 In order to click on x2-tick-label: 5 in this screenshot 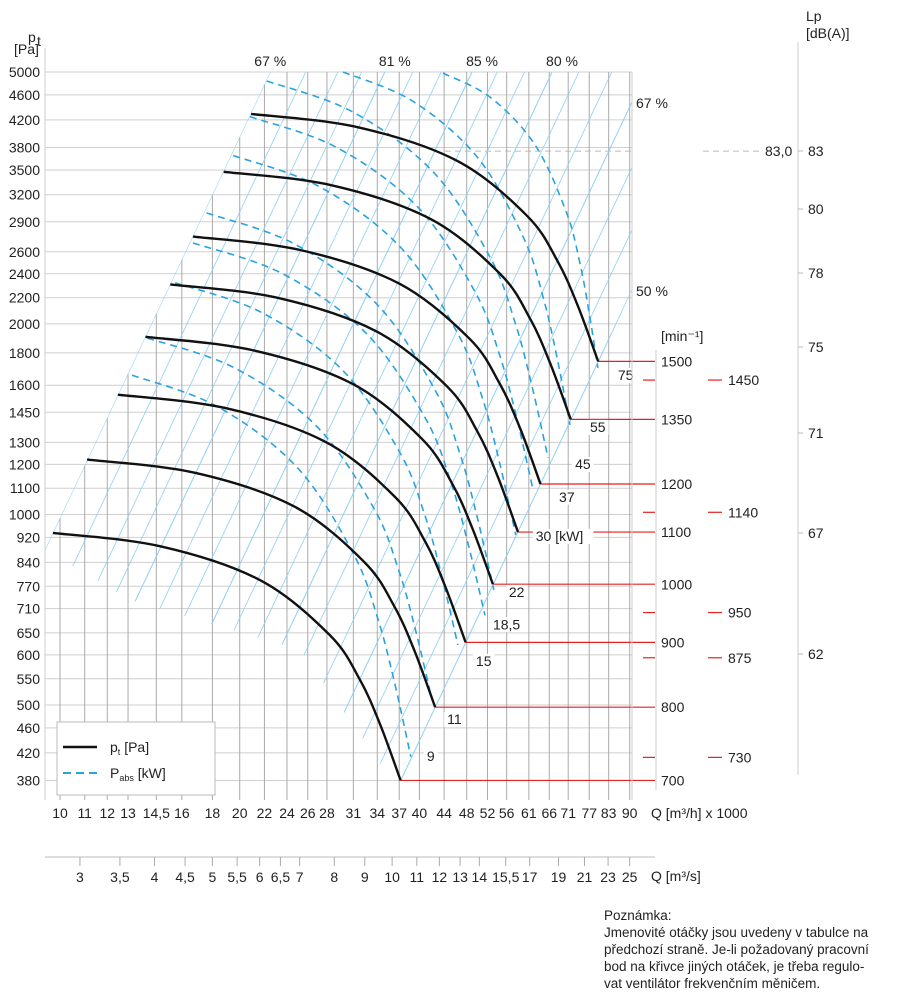, I will do `click(212, 877)`.